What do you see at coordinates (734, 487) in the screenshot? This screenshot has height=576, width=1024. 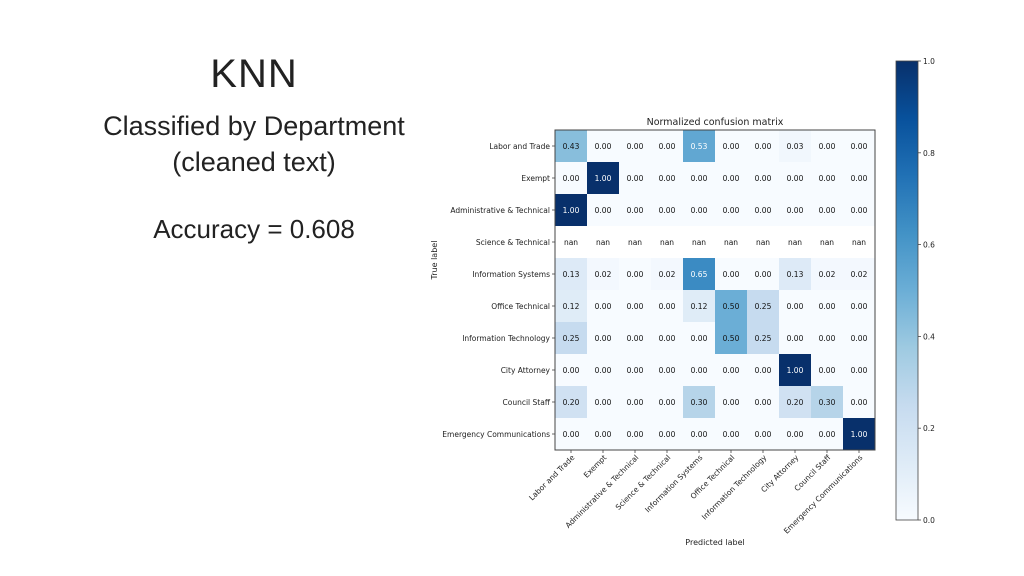 I see `x-tick-label: Information Technology` at bounding box center [734, 487].